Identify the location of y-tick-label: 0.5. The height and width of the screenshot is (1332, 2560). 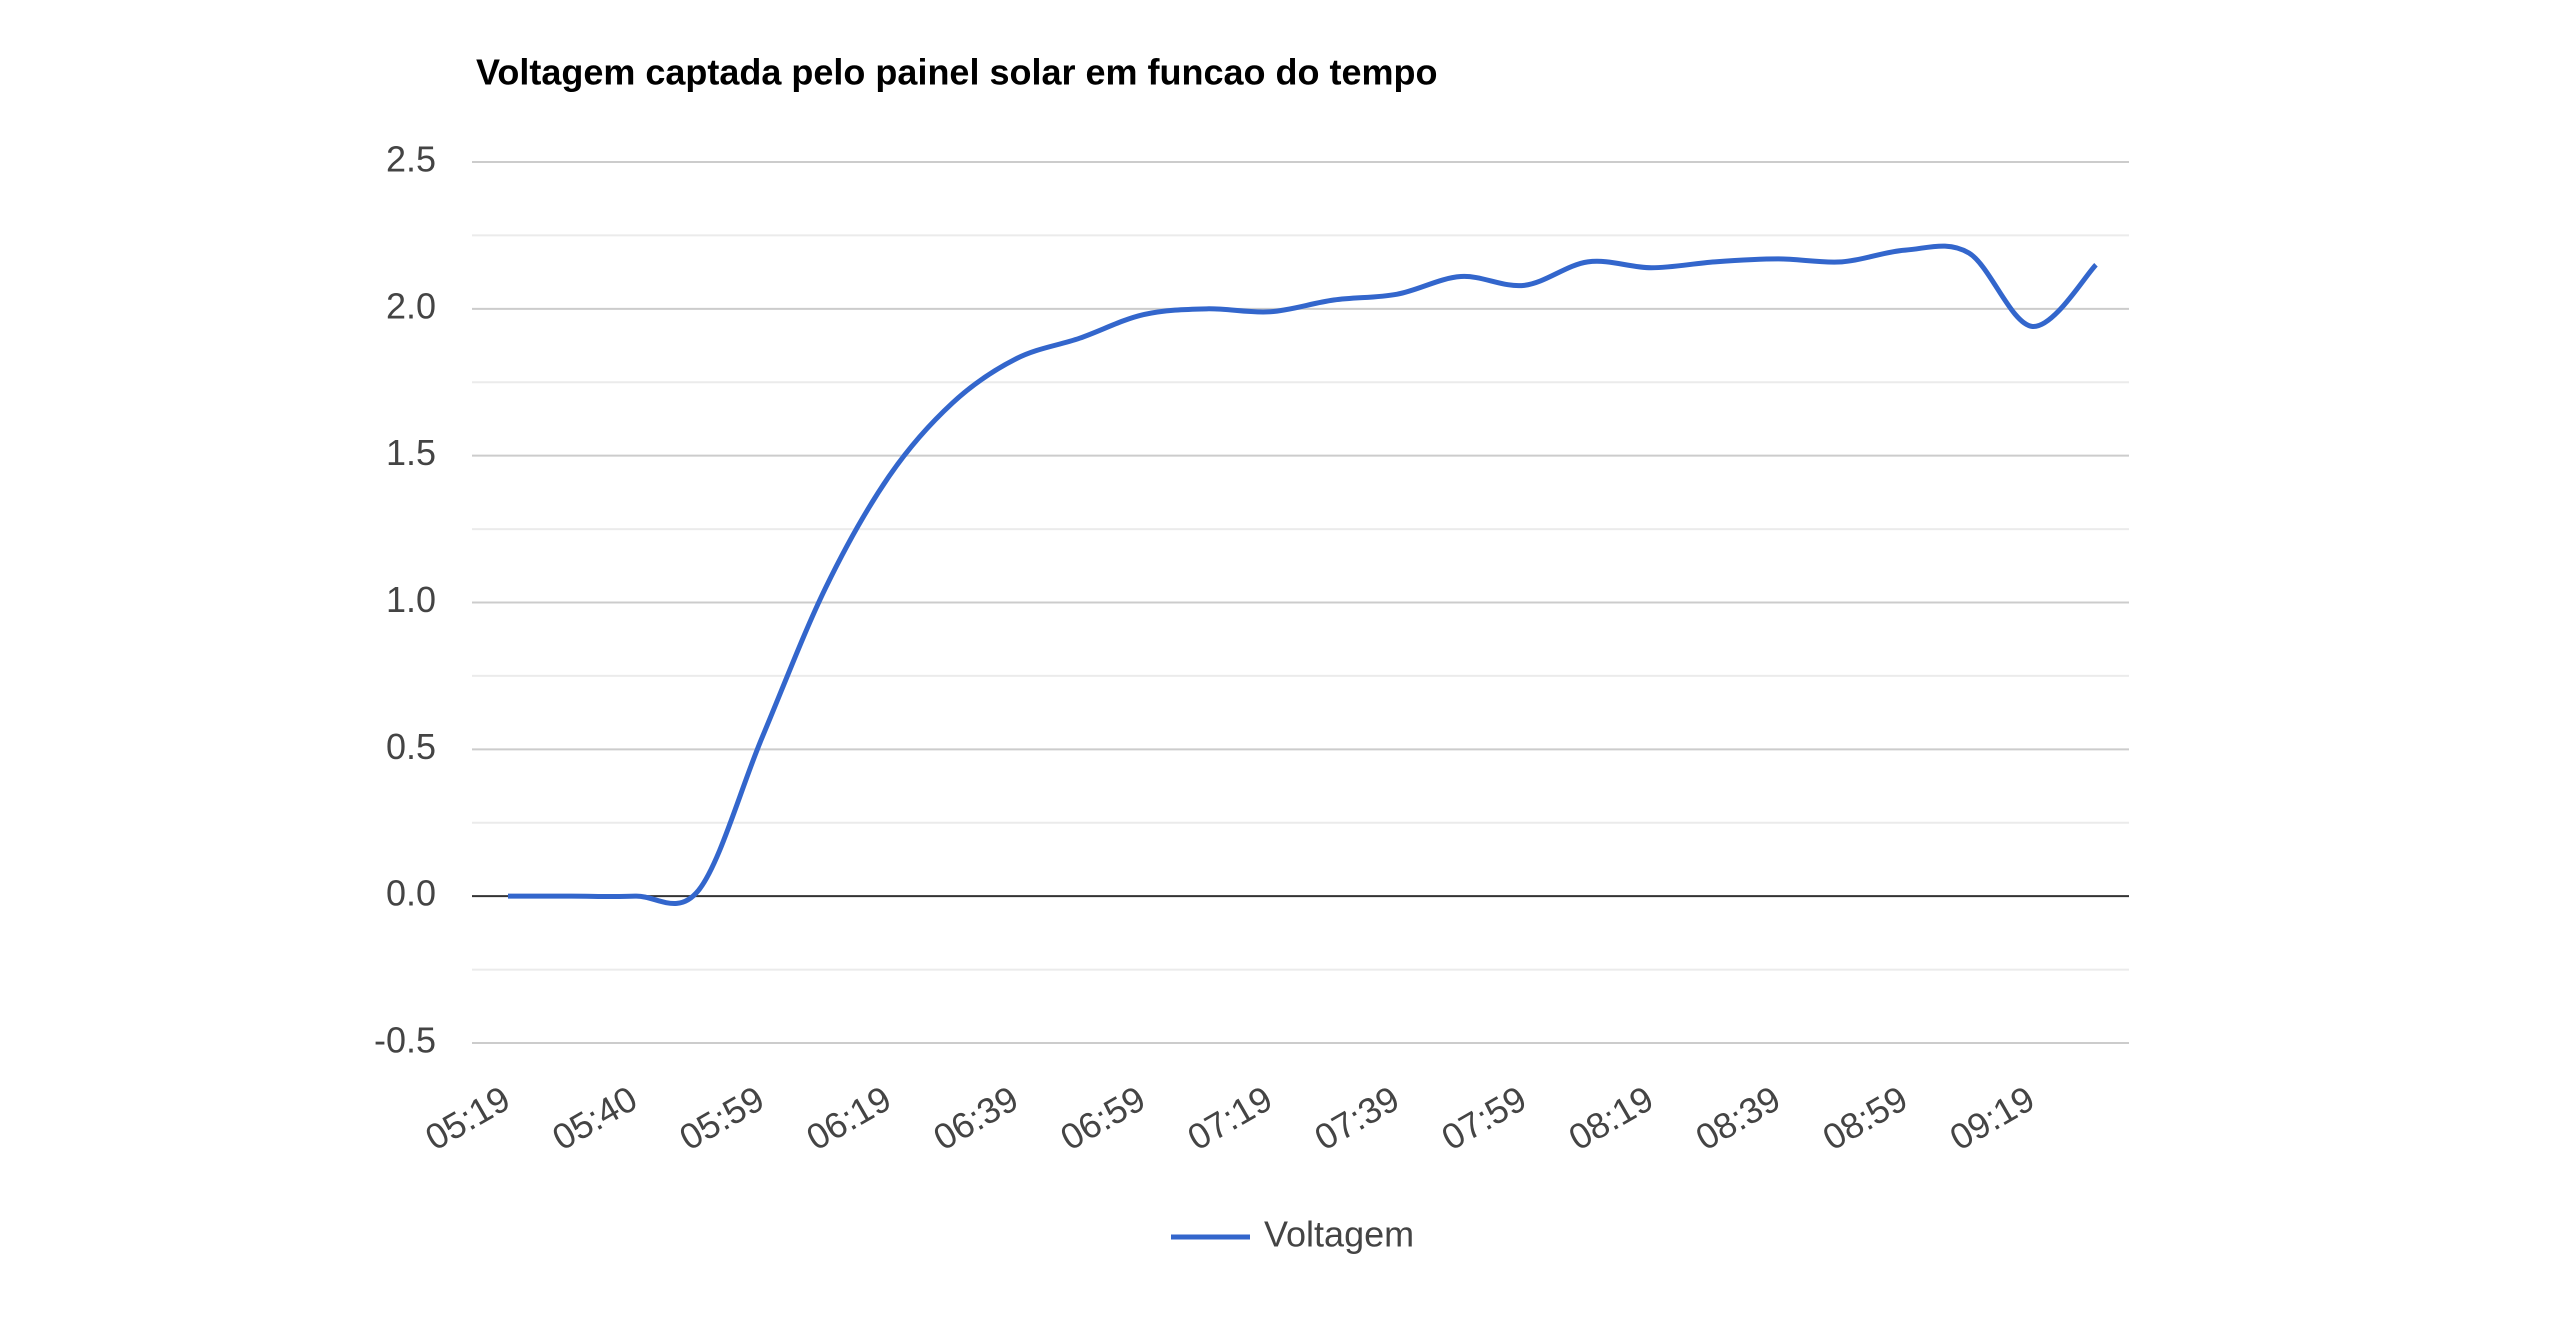
(411, 746).